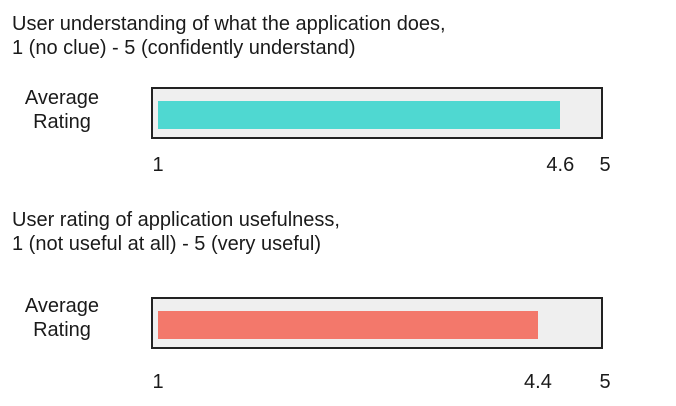 The width and height of the screenshot is (676, 406). Describe the element at coordinates (184, 48) in the screenshot. I see `chart-title-line-2: 1 (no clue) - 5 (confidently understand)` at that location.